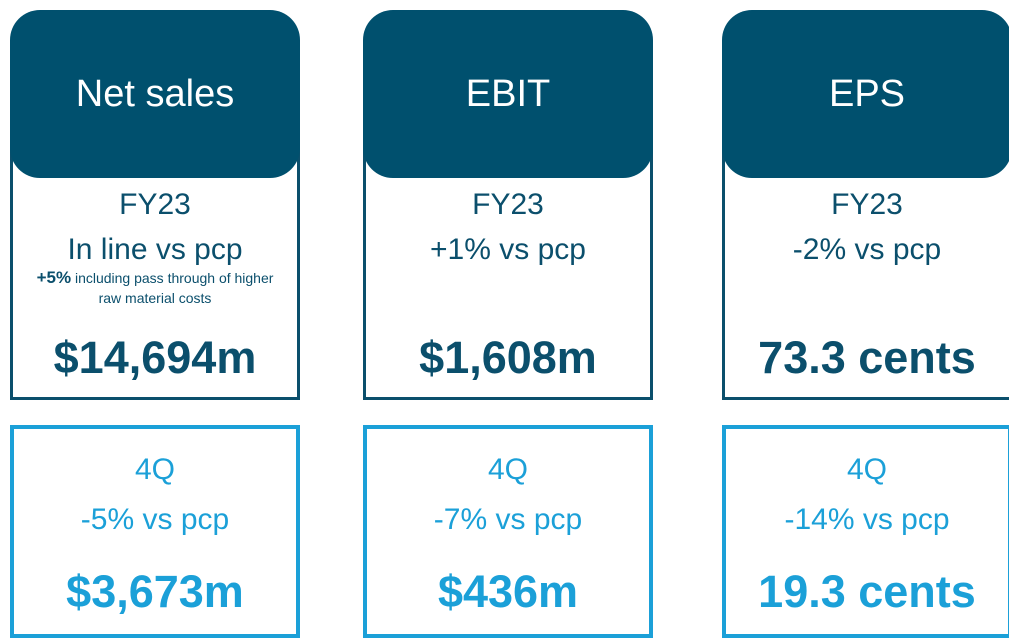  I want to click on card-title: EPS, so click(865, 94).